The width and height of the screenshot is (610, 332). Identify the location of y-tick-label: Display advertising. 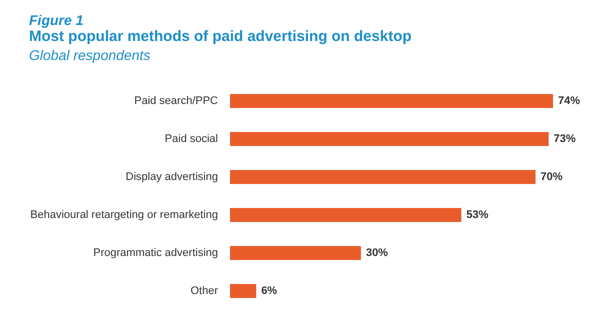
(172, 177).